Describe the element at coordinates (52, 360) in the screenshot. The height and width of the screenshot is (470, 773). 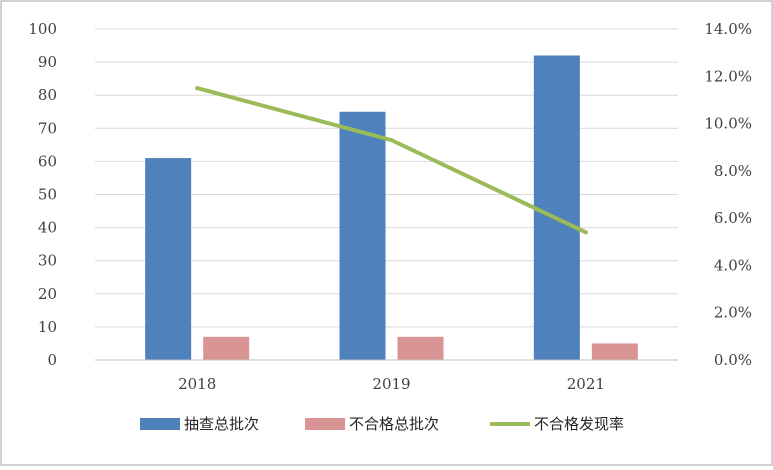
I see `y-left-tick-label: 0` at that location.